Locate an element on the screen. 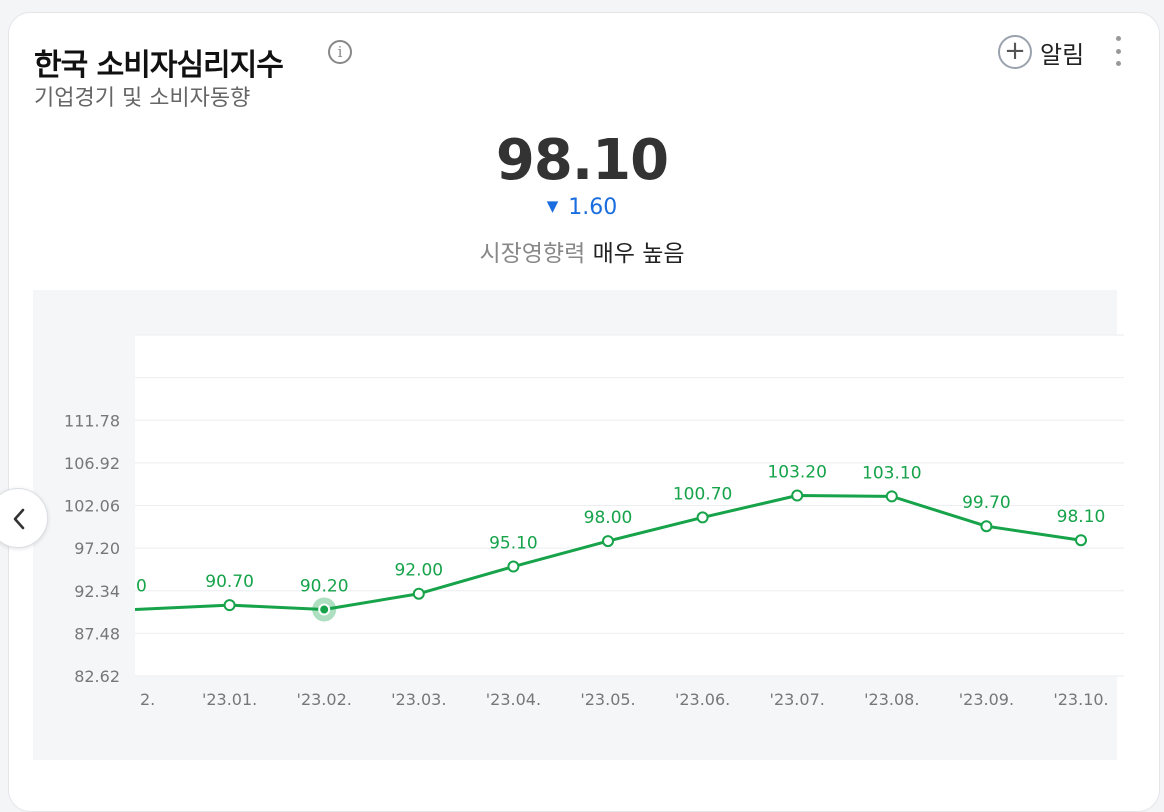  x-tick-label: 2. is located at coordinates (147, 699).